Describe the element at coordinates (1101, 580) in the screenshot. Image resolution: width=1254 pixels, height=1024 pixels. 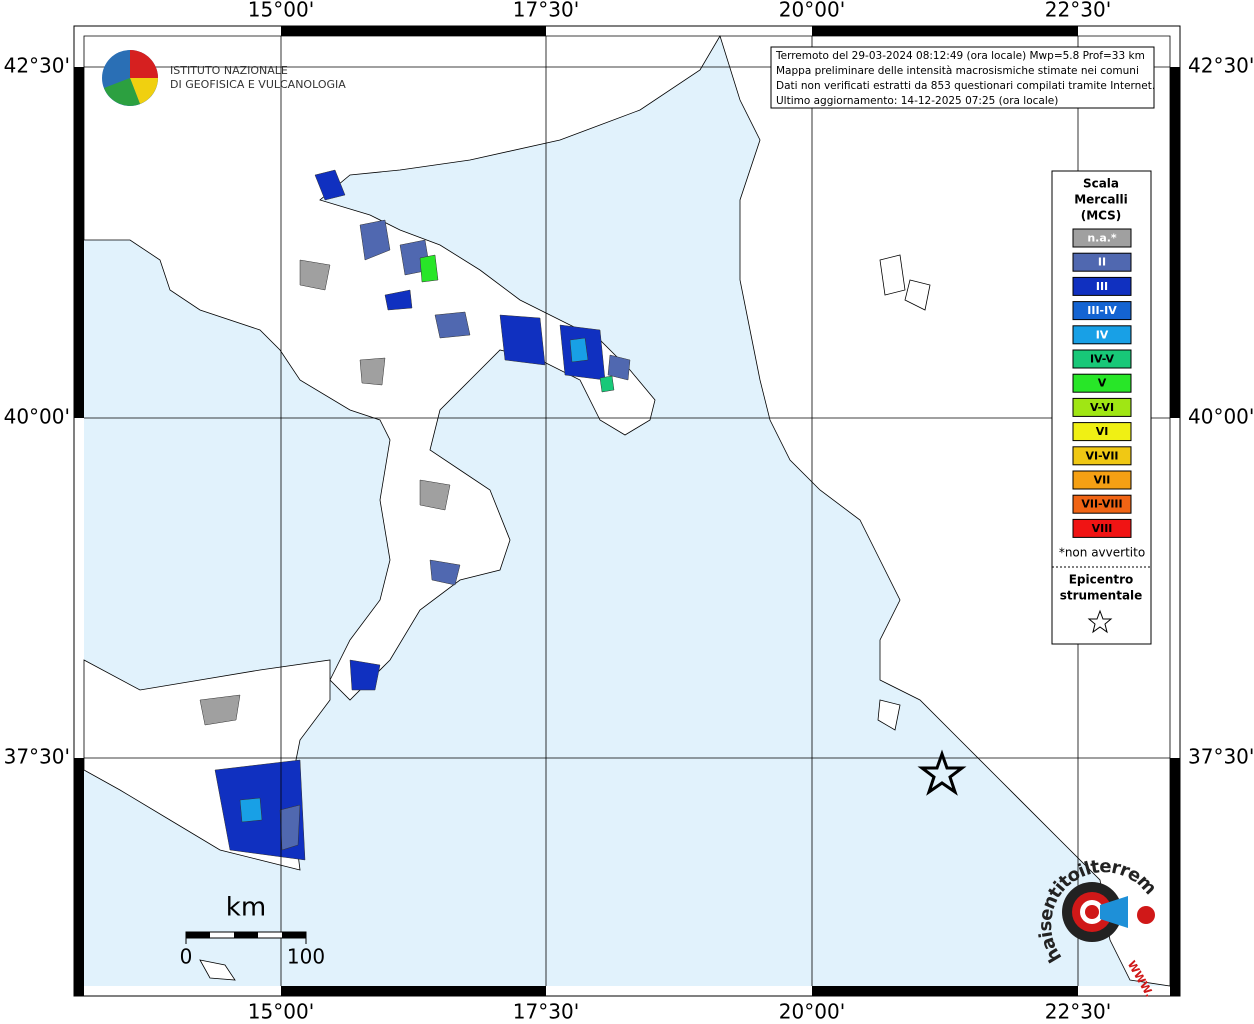
I see `epicenter-title: Epicentro` at that location.